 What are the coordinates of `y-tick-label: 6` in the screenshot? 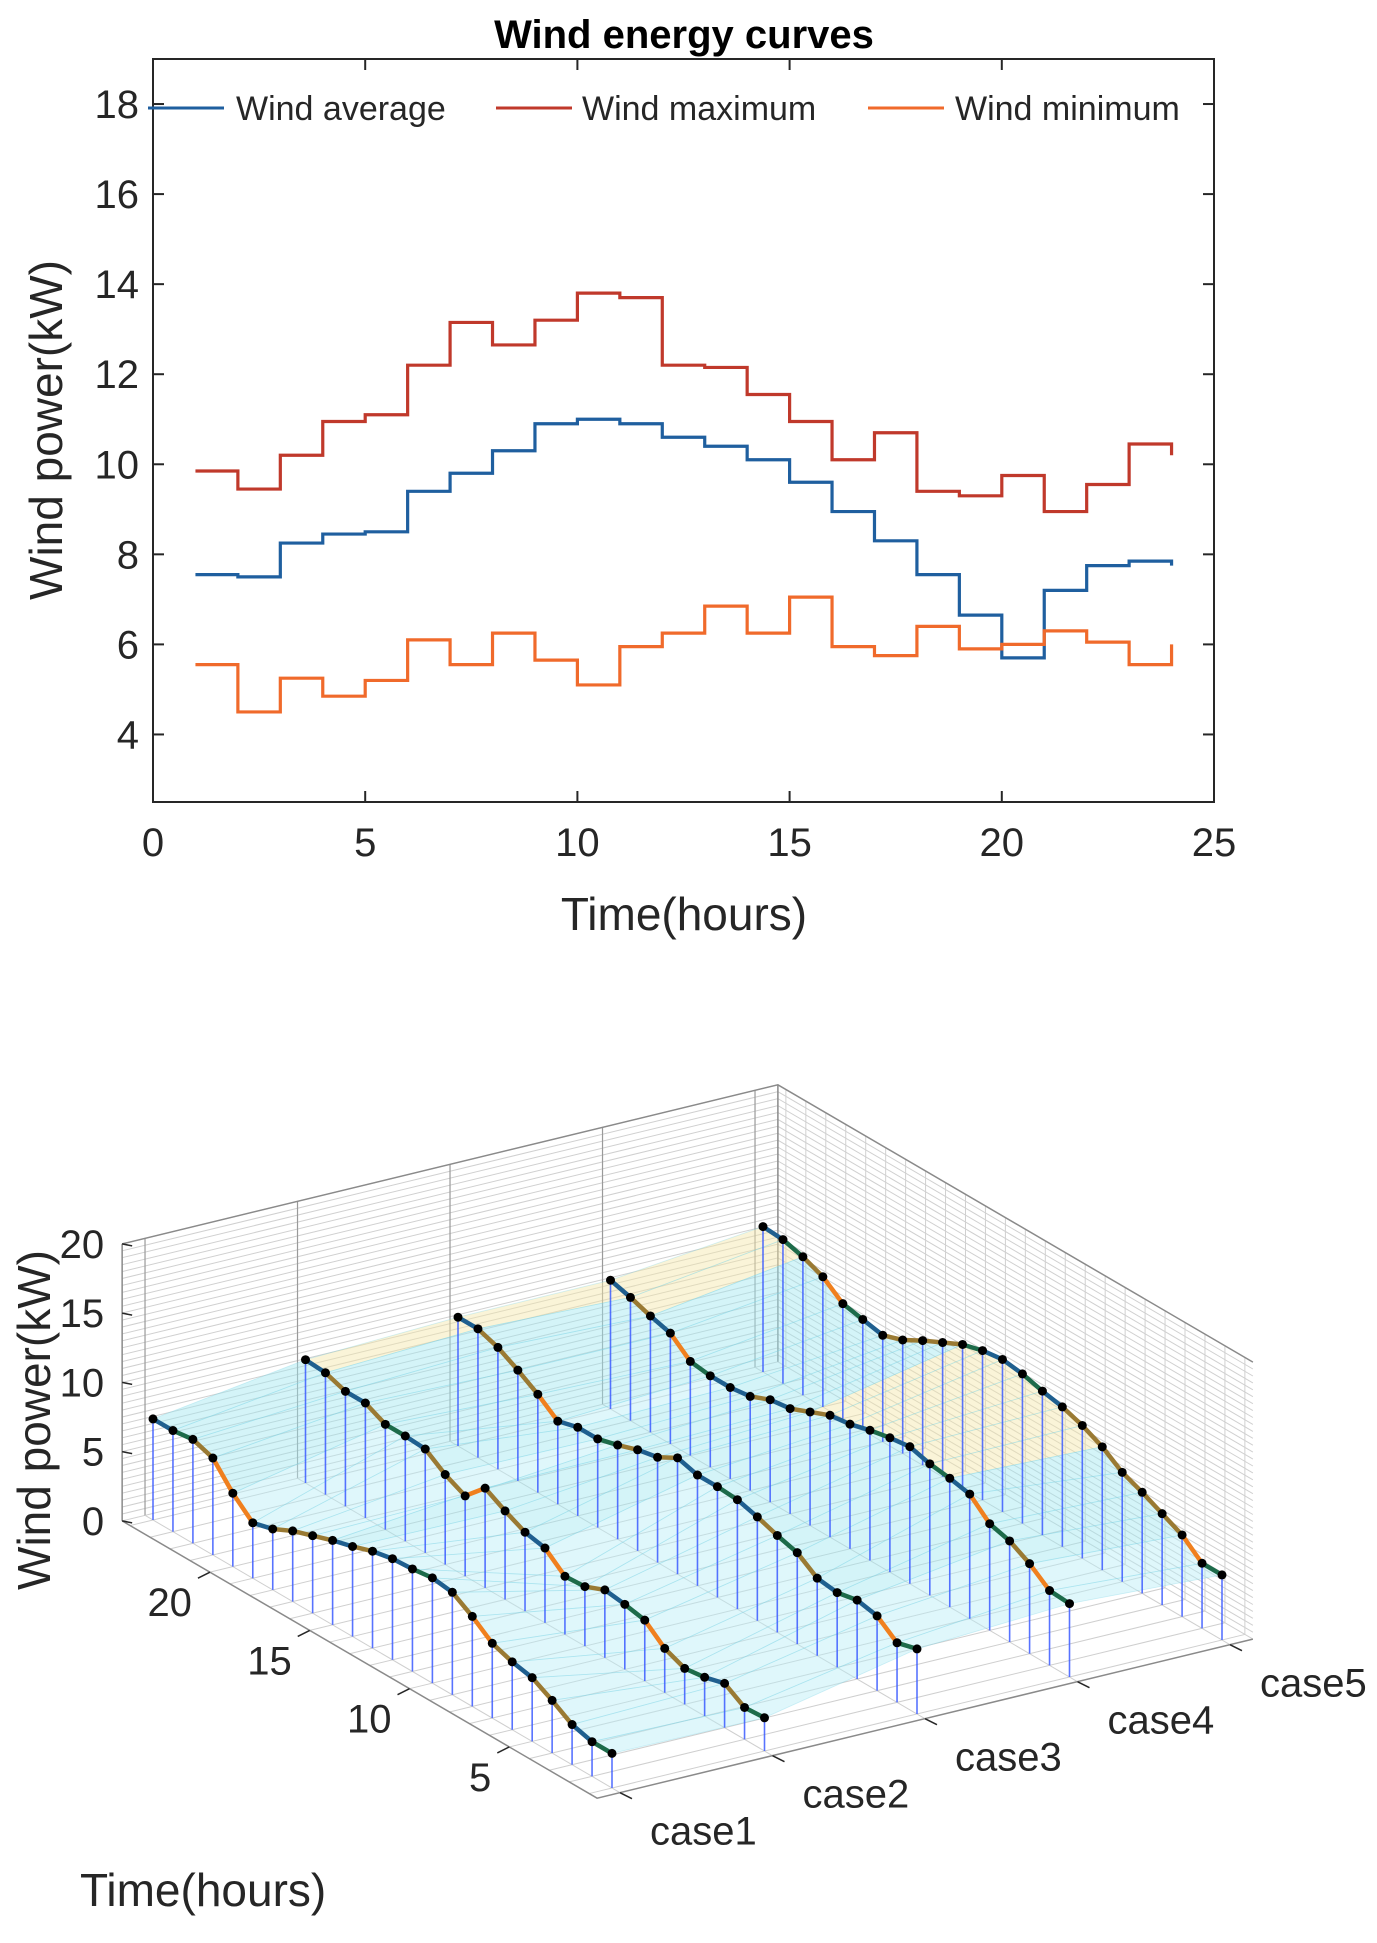 It's located at (128, 645).